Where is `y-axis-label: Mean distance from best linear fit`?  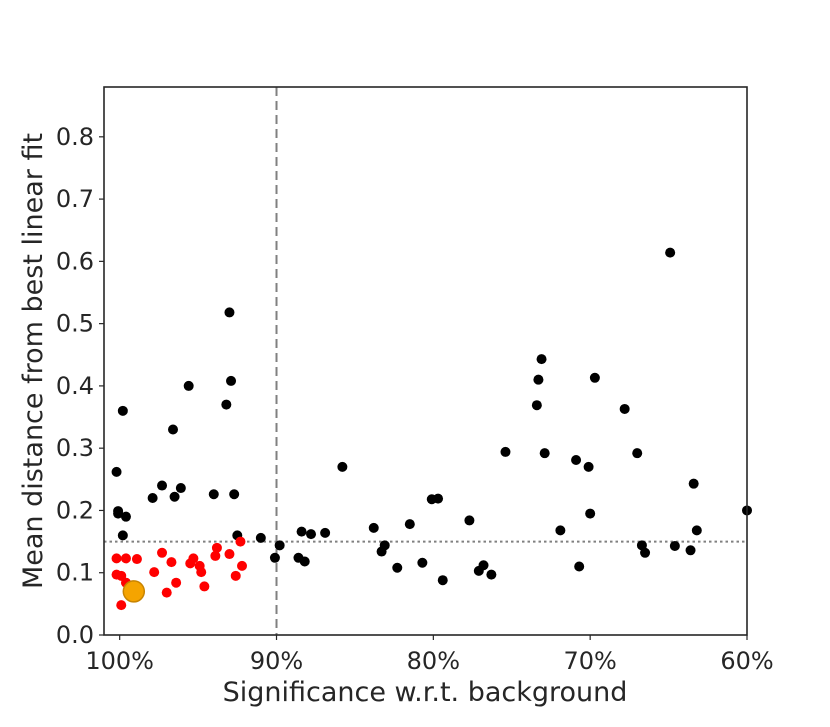
y-axis-label: Mean distance from best linear fit is located at coordinates (33, 361).